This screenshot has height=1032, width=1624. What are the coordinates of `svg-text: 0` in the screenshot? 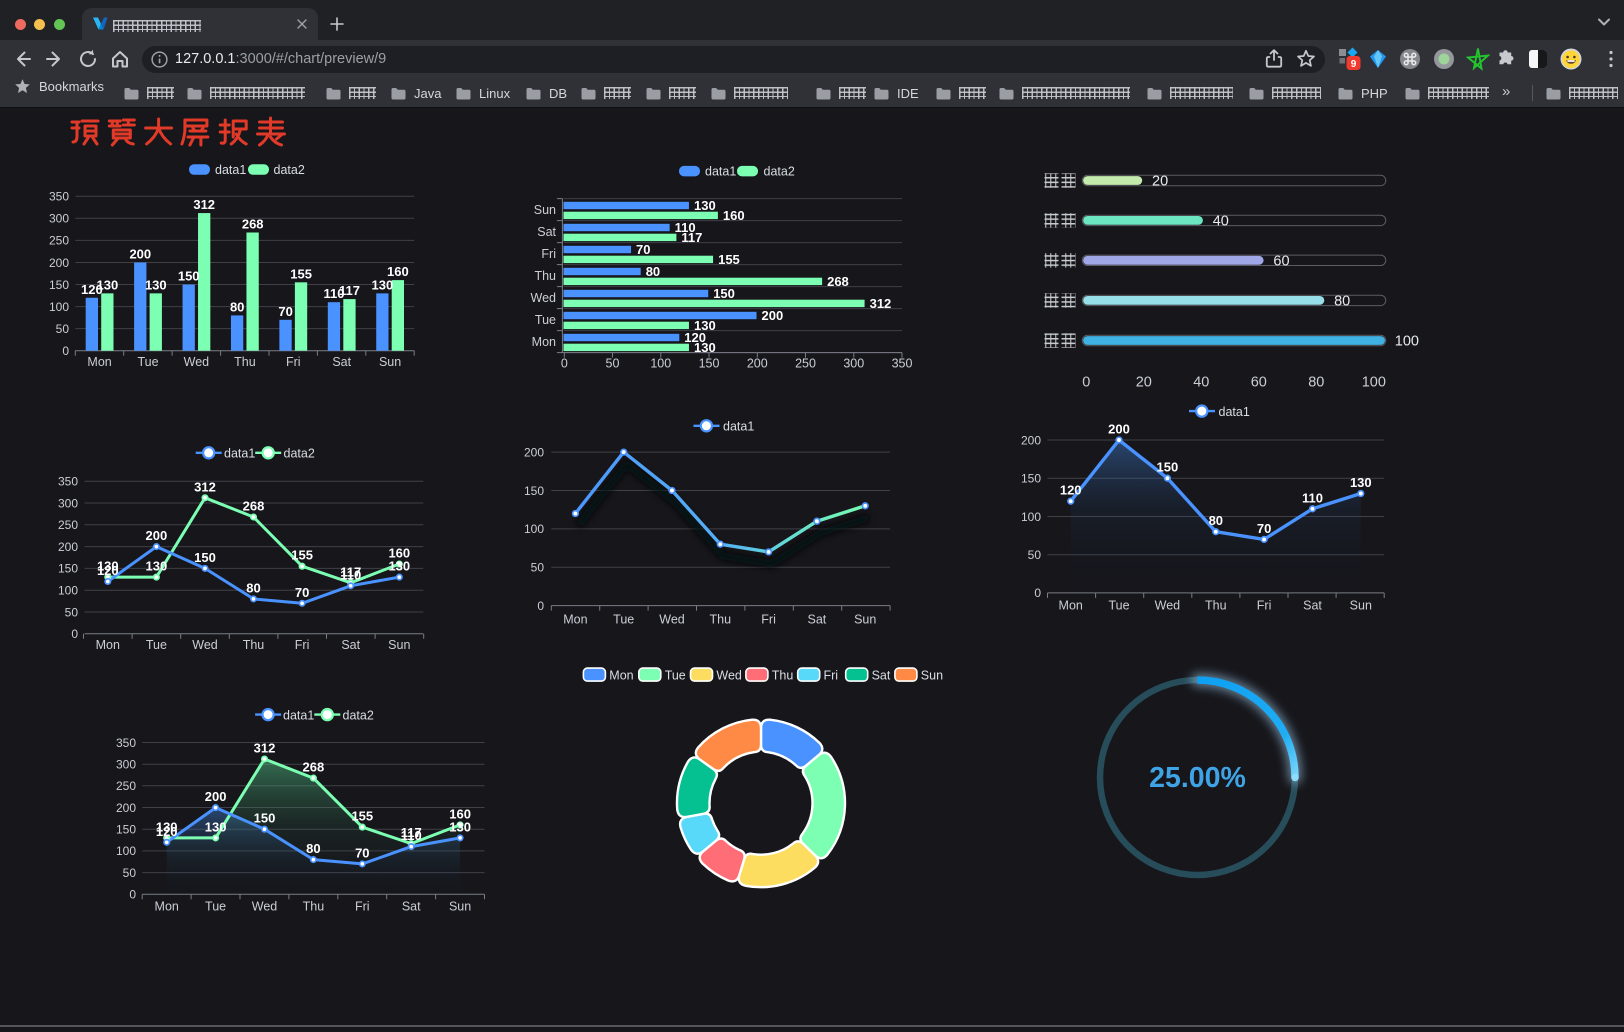 It's located at (74, 634).